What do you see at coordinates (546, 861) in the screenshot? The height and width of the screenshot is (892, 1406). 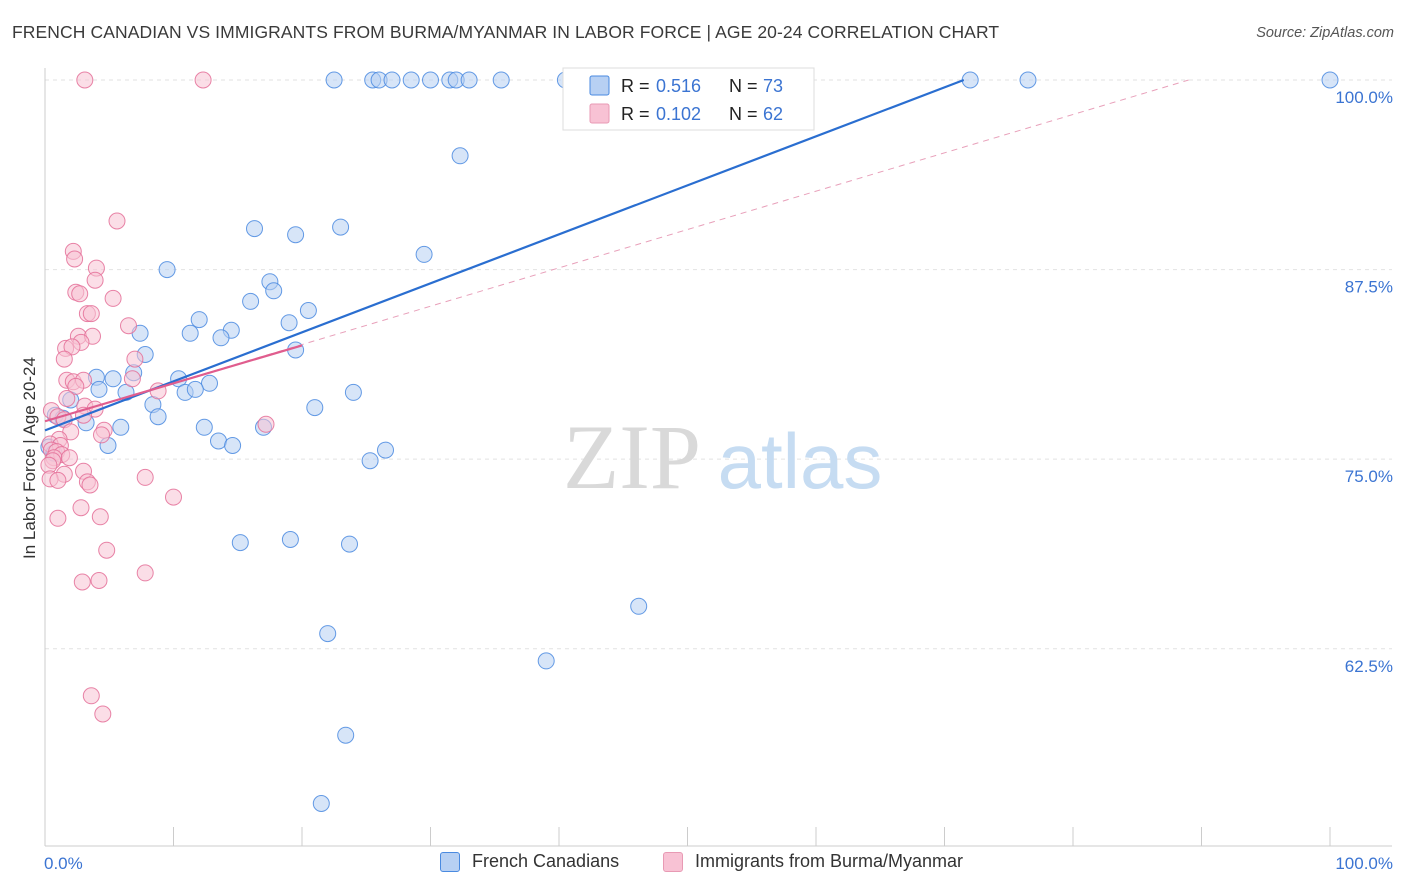 I see `legend-label-french-canadians: French Canadians` at bounding box center [546, 861].